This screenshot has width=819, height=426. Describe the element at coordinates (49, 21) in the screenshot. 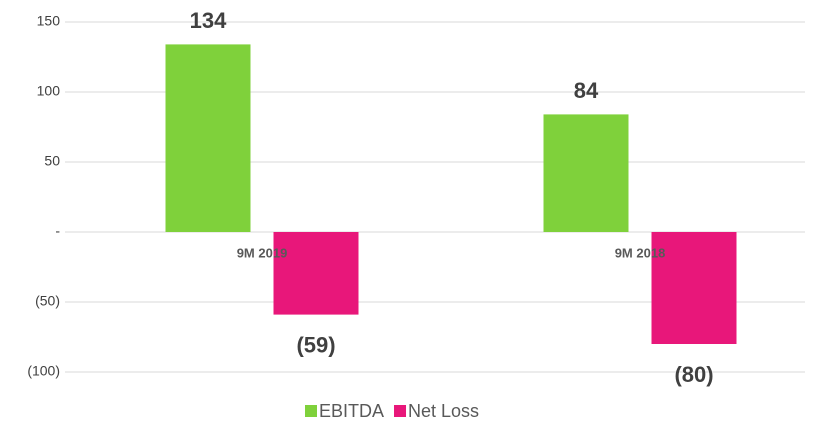

I see `y-tick-label: 150` at that location.